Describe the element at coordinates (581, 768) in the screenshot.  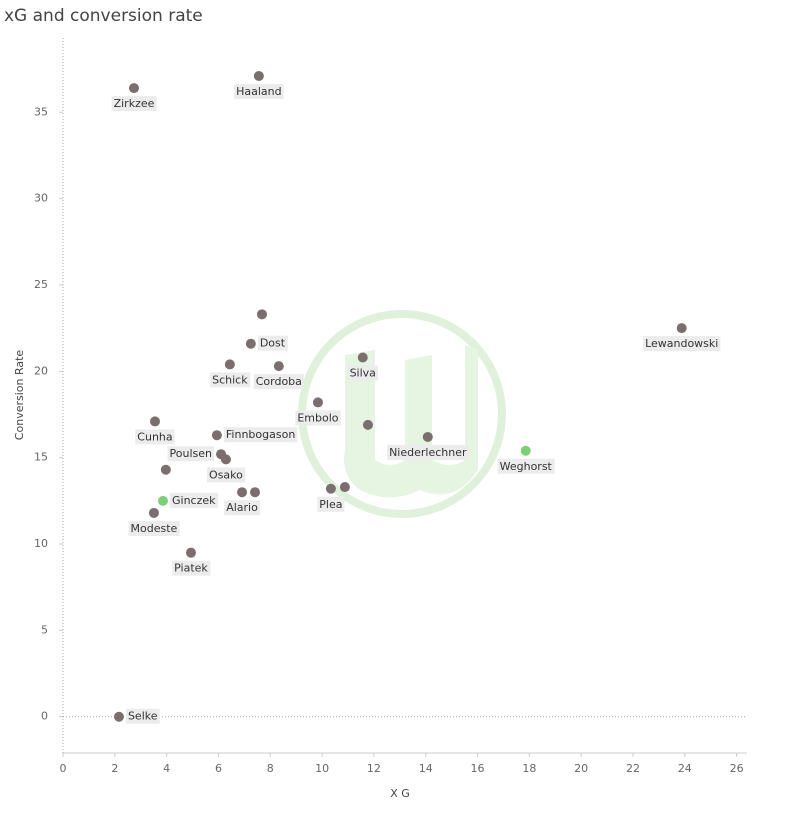
I see `x-tick-label: 20` at that location.